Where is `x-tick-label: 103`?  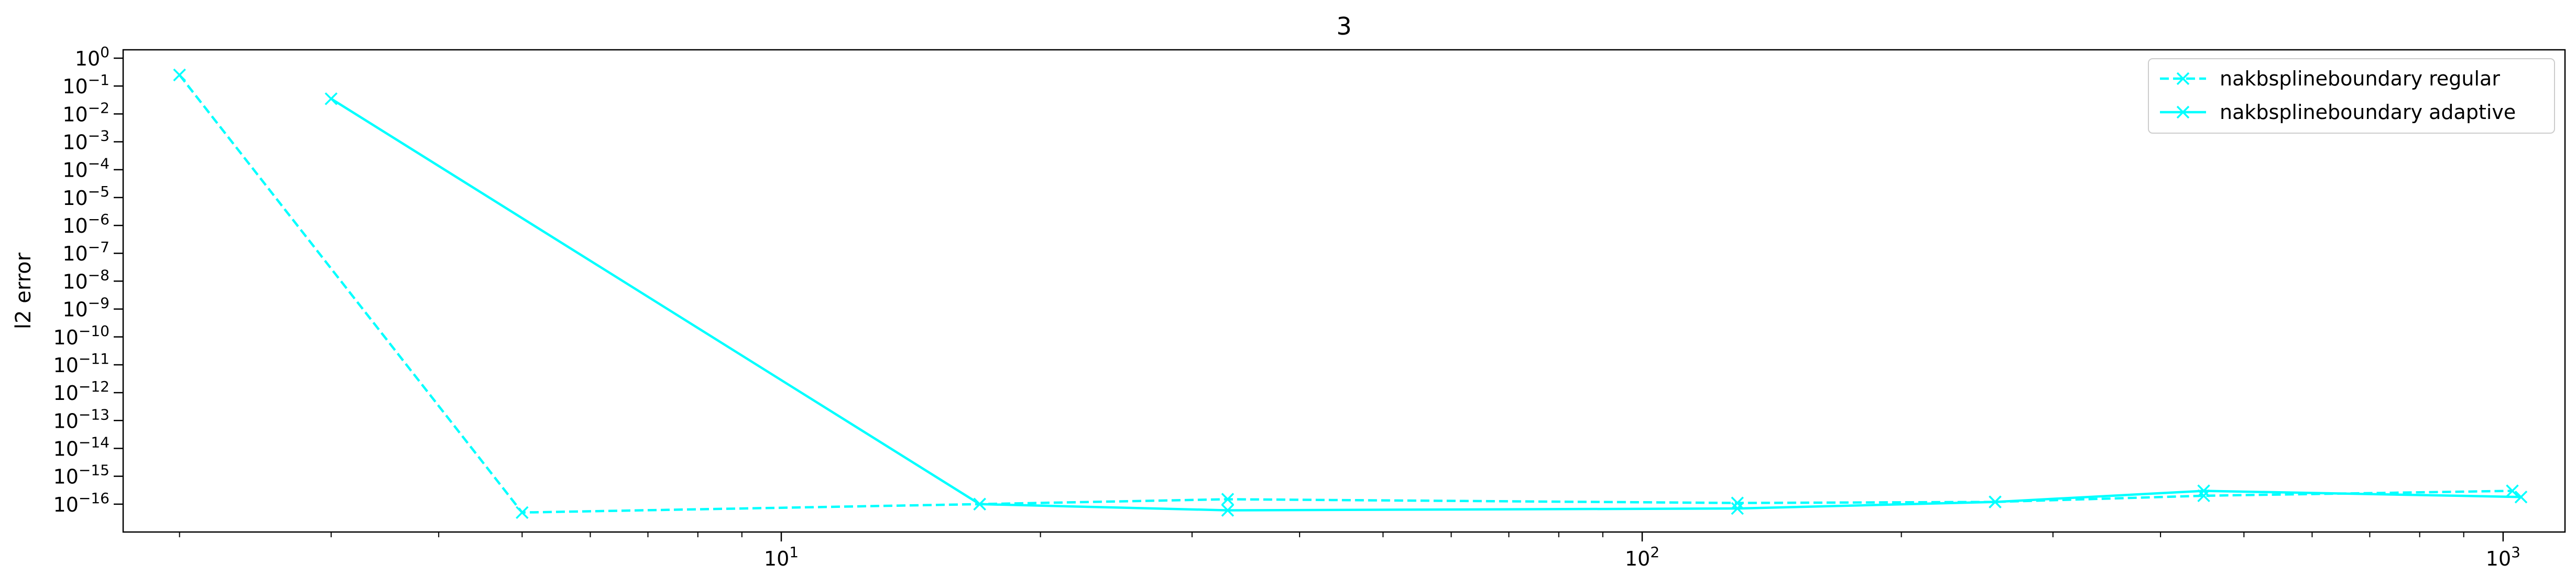 x-tick-label: 103 is located at coordinates (2503, 557).